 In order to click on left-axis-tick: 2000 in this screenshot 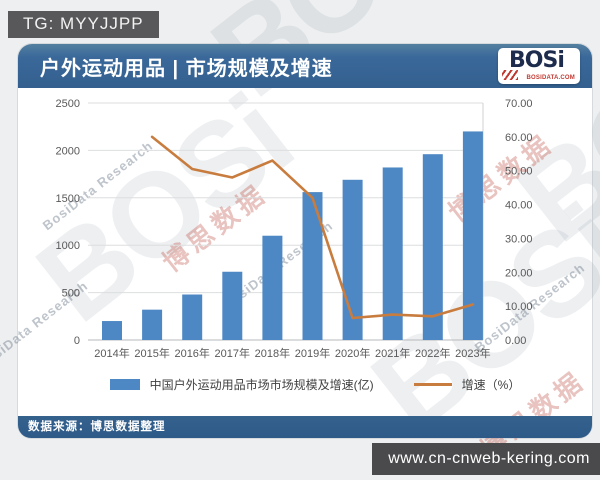, I will do `click(68, 151)`.